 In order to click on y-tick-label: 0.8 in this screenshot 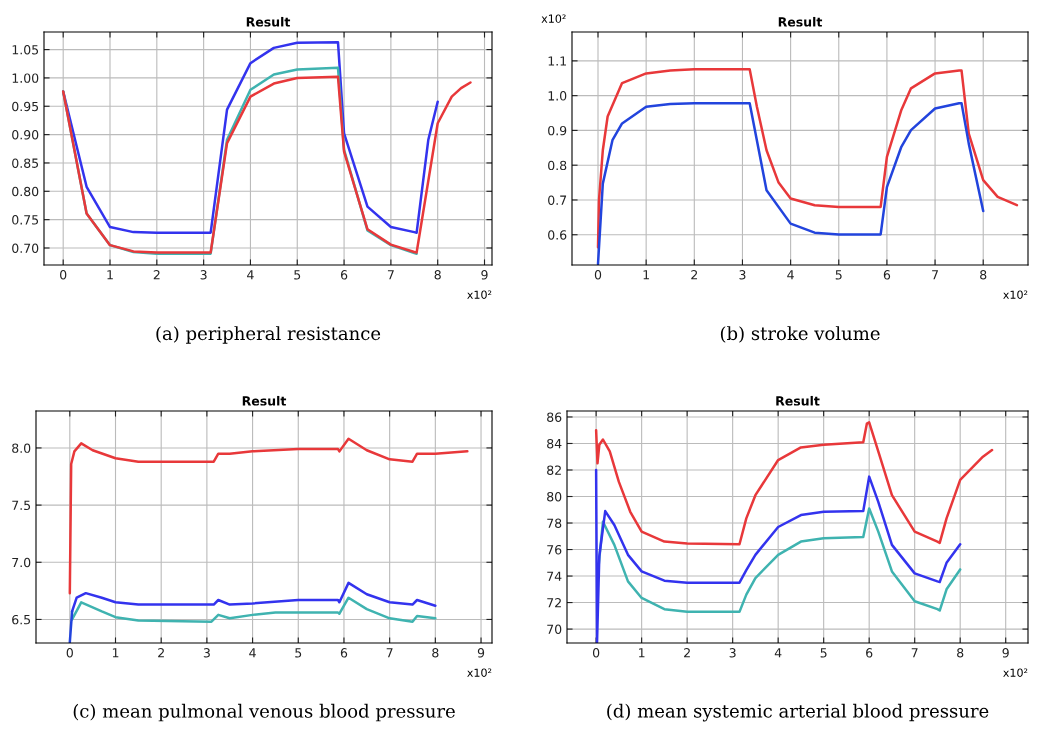, I will do `click(557, 165)`.